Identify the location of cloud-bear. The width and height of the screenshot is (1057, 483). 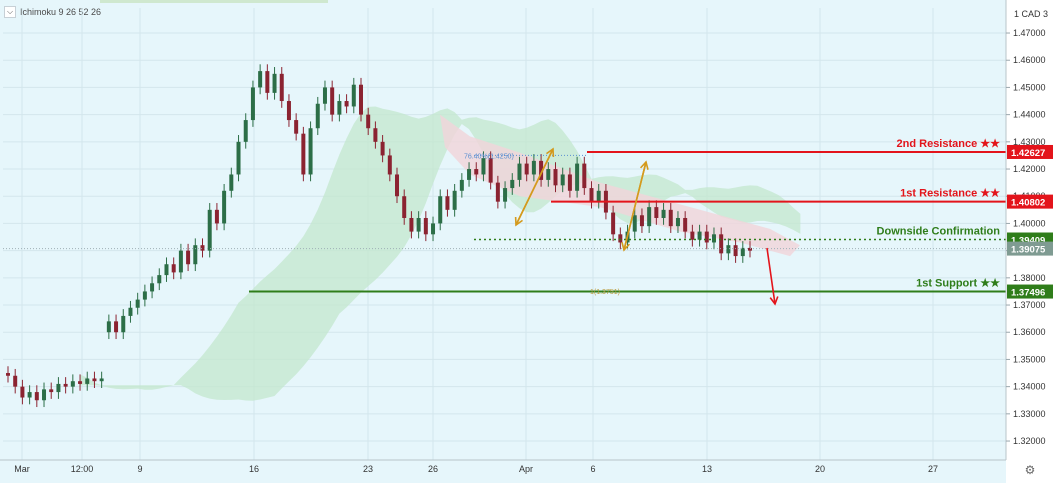
(620, 185).